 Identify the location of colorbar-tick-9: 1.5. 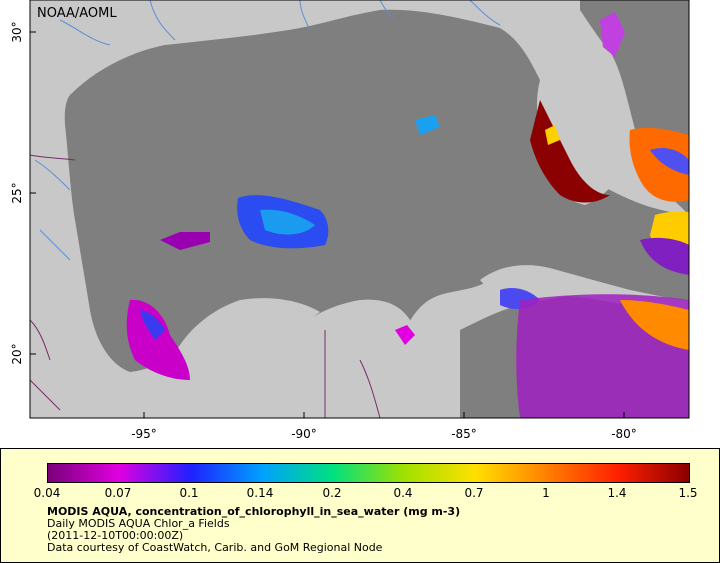
(688, 493).